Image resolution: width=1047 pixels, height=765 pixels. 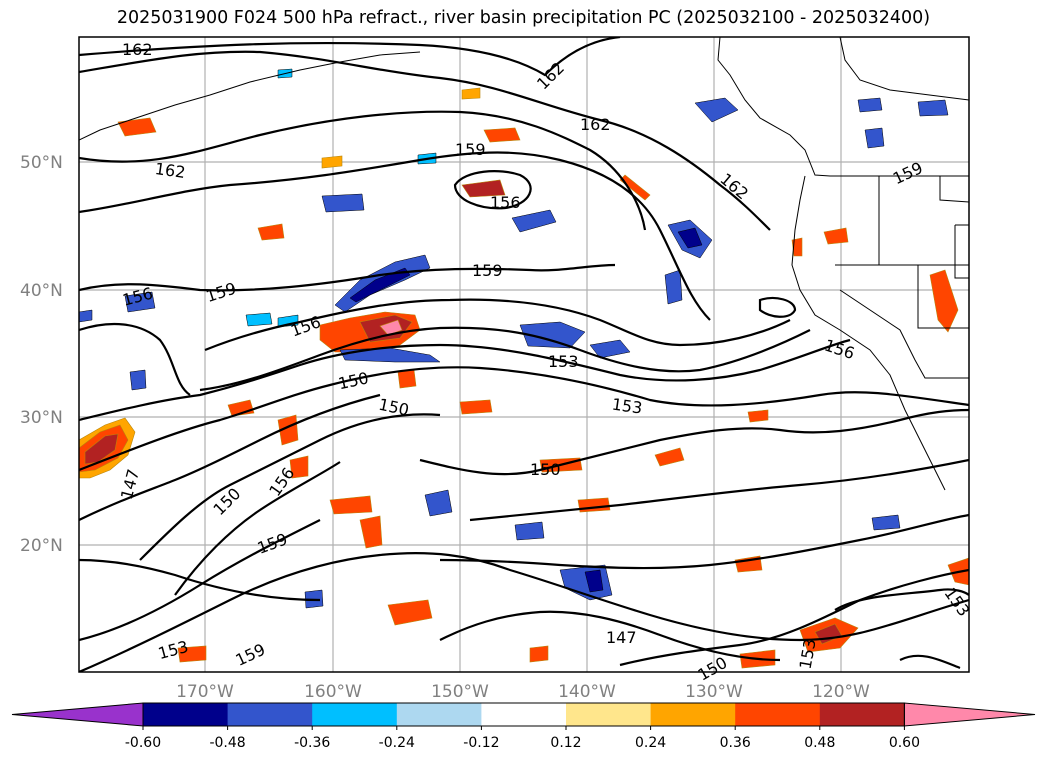 I want to click on lat-label: 40°N, so click(x=41, y=291).